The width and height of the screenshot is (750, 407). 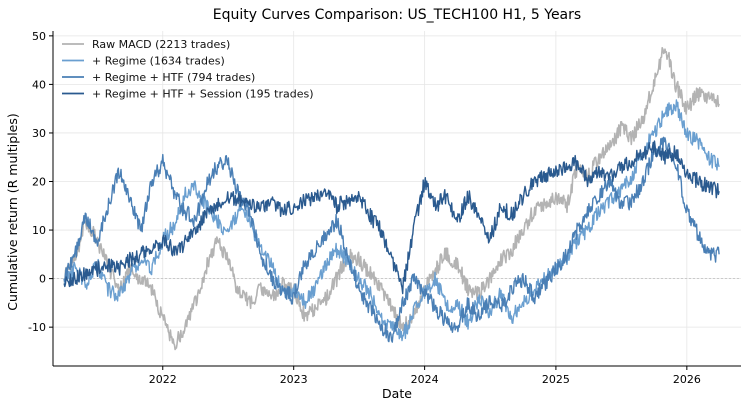 I want to click on legend-label-3: + Regime + HTF (794 trades), so click(x=173, y=77).